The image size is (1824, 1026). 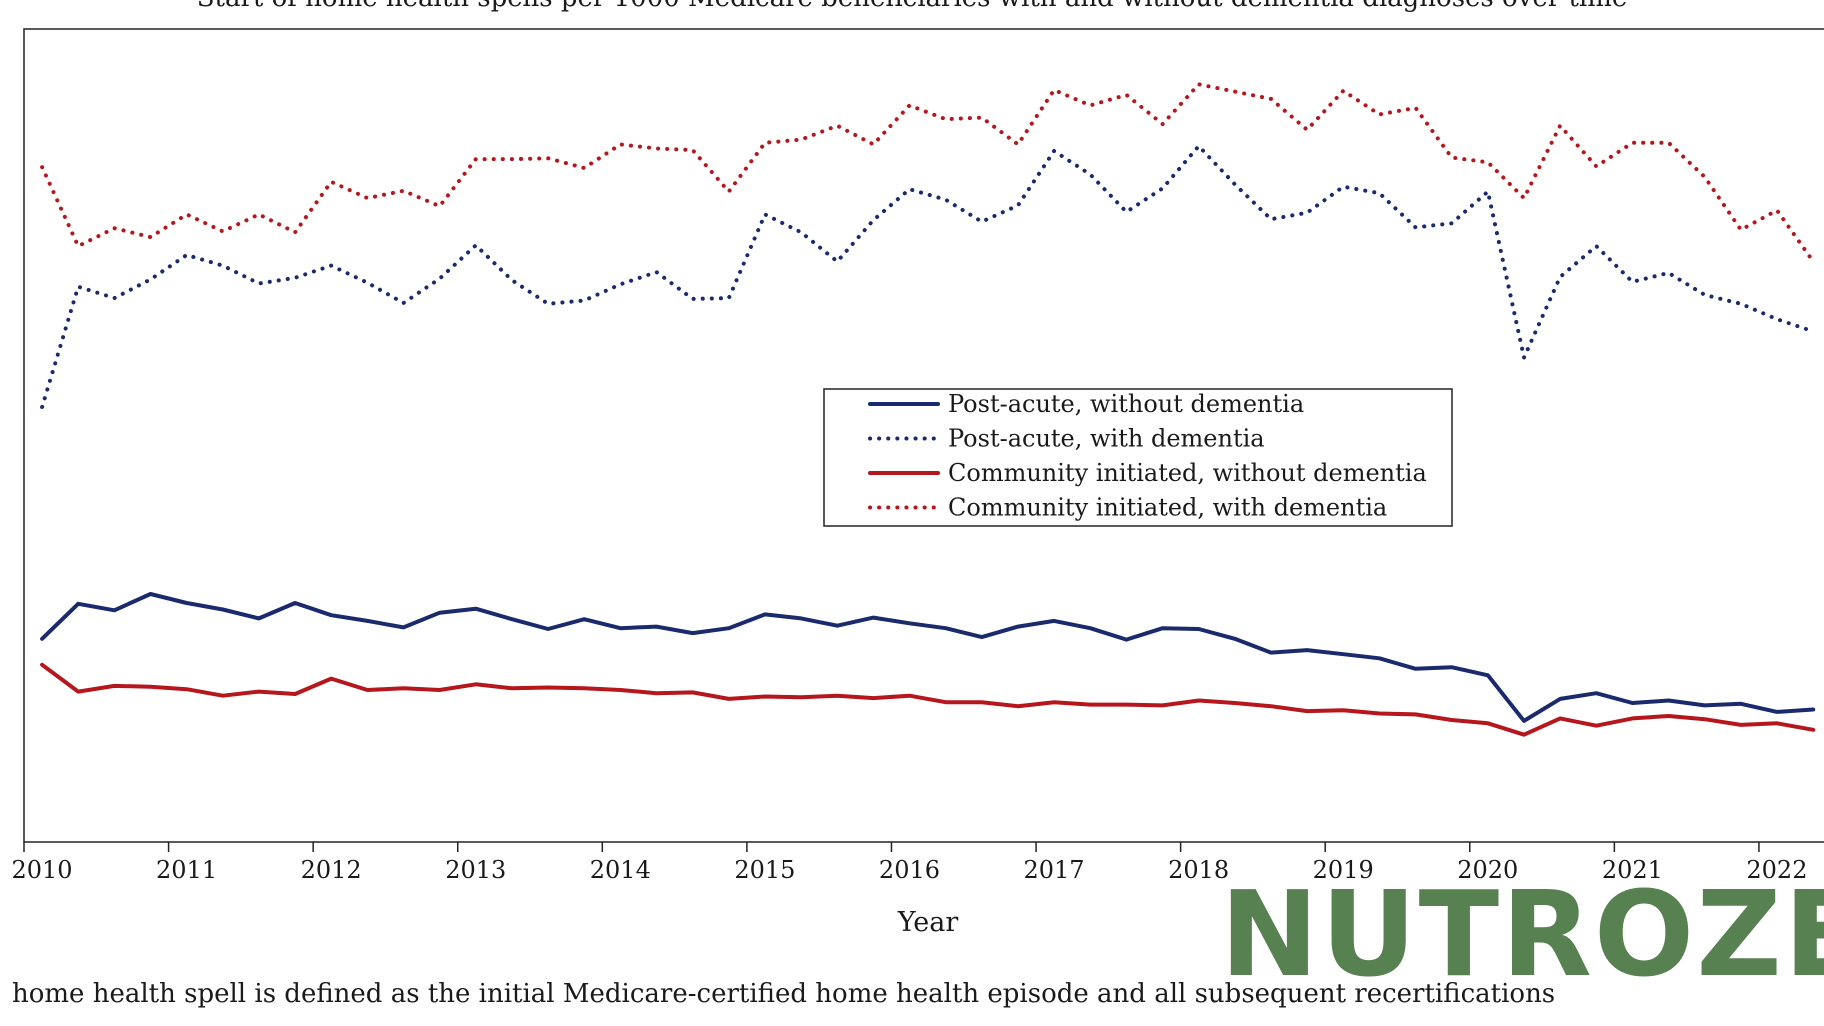 What do you see at coordinates (764, 870) in the screenshot?
I see `x-tick-label: 2015` at bounding box center [764, 870].